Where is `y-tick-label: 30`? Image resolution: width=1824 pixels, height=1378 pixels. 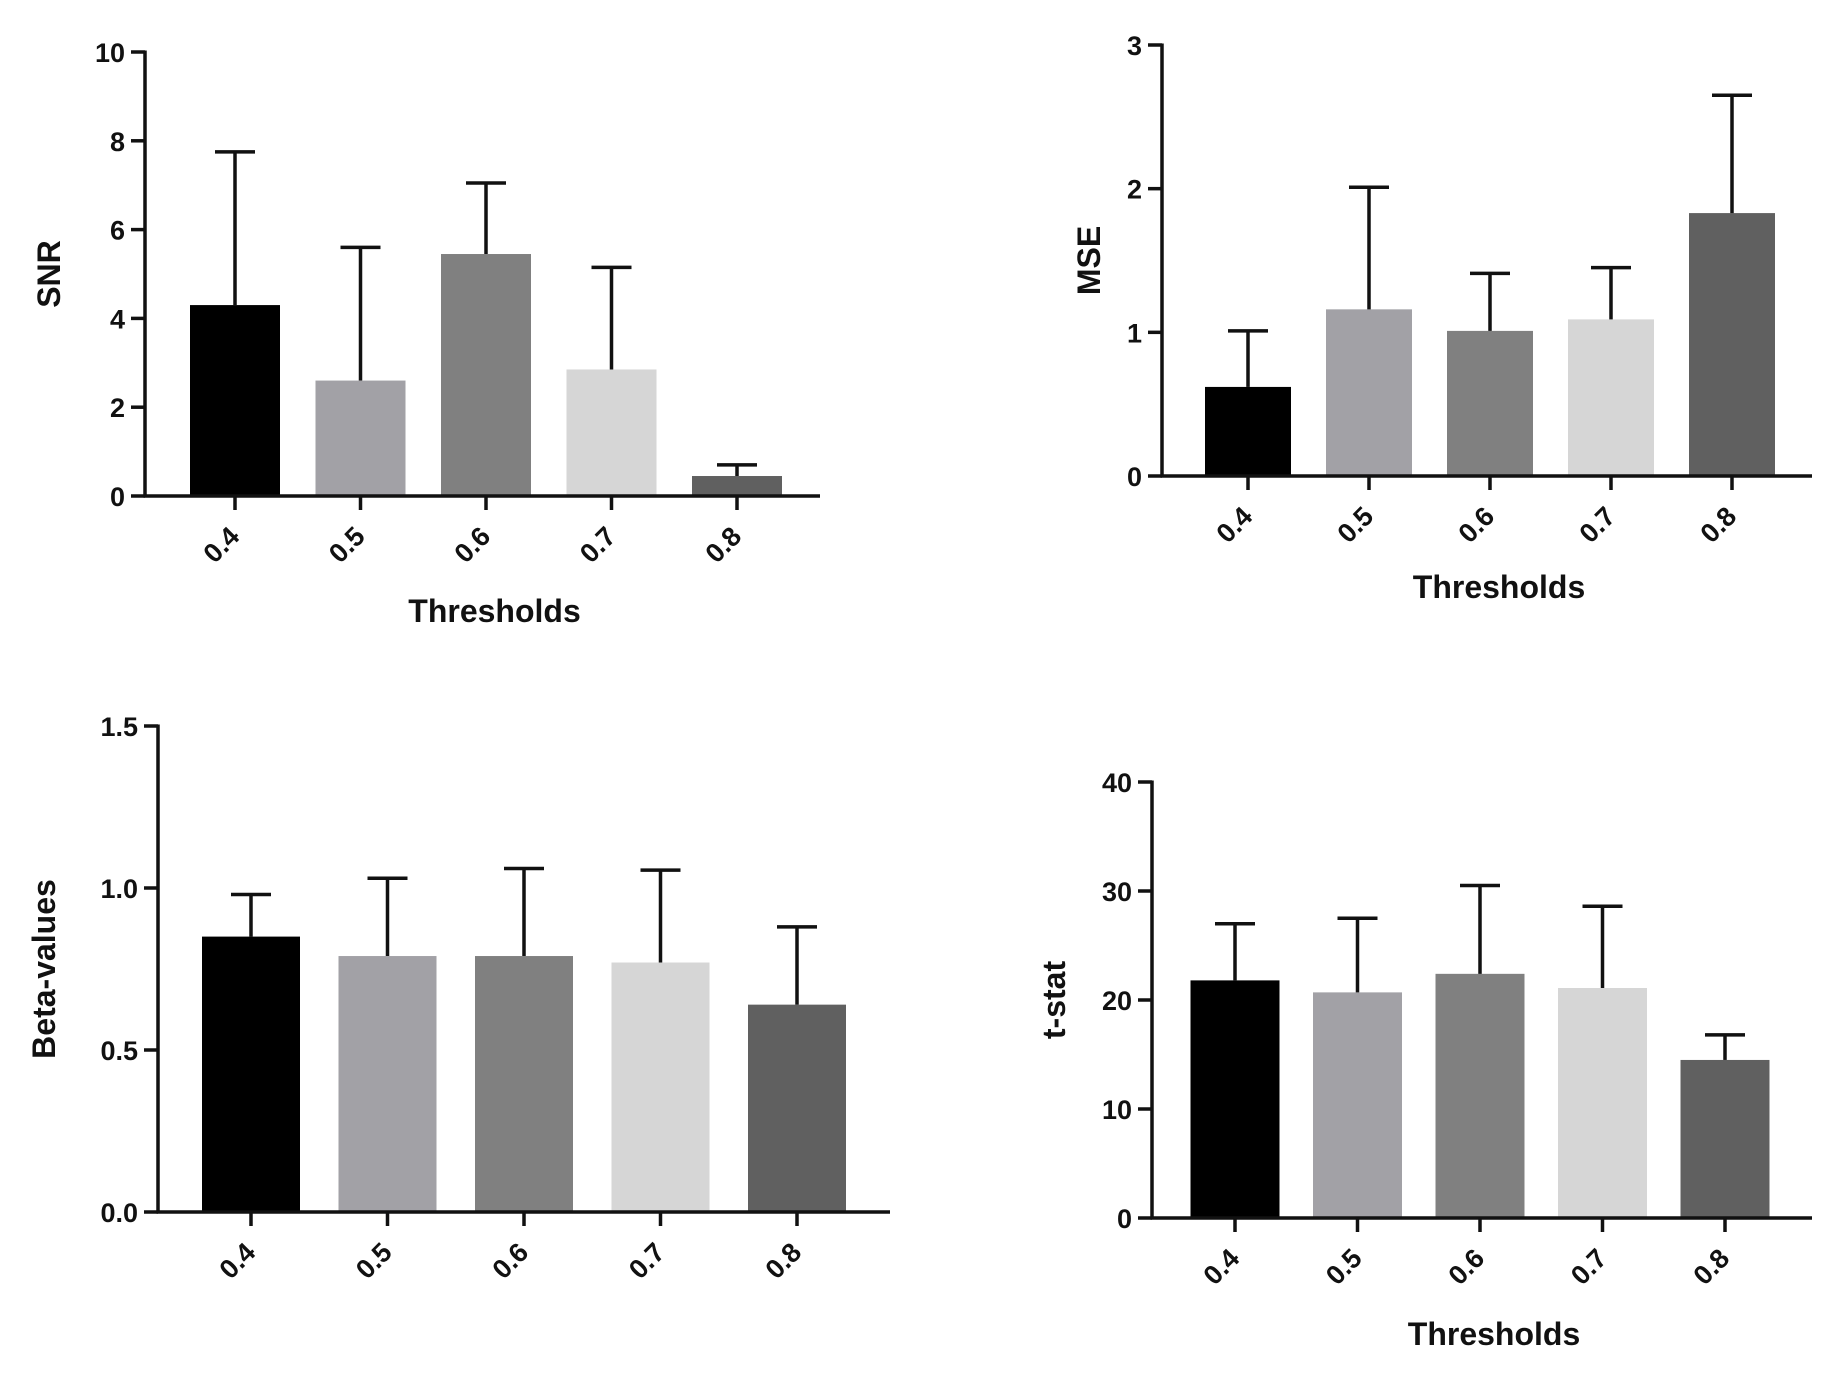 y-tick-label: 30 is located at coordinates (1117, 892).